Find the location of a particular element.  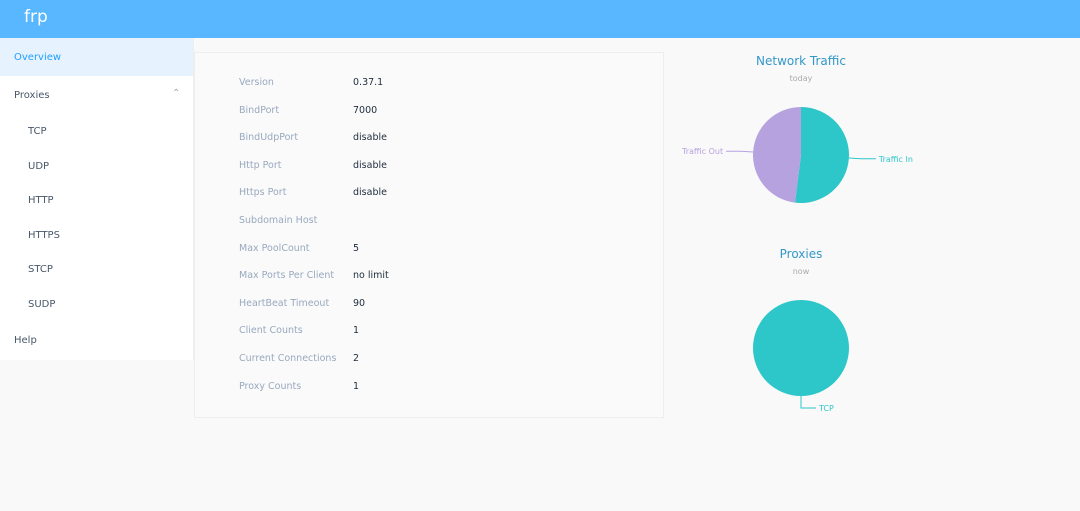

submenu-item: UDP is located at coordinates (39, 166).